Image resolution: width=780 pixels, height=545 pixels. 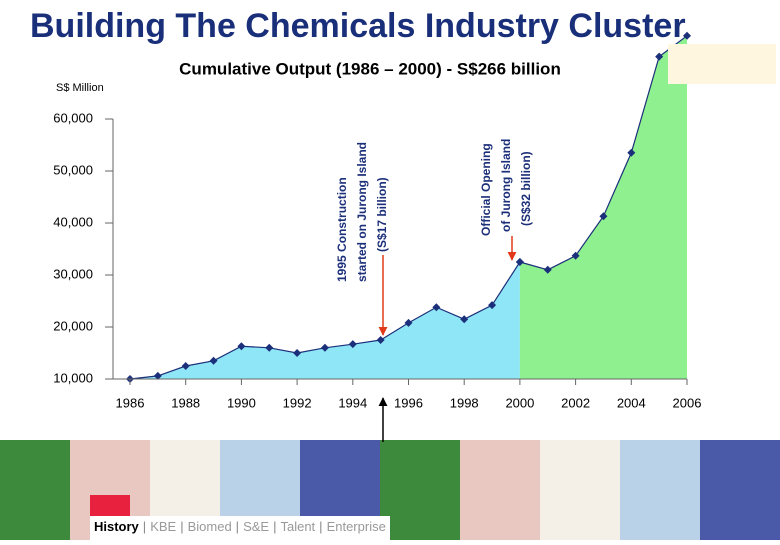 What do you see at coordinates (358, 26) in the screenshot?
I see `slide-title: Building The Chemicals Industry Cluster` at bounding box center [358, 26].